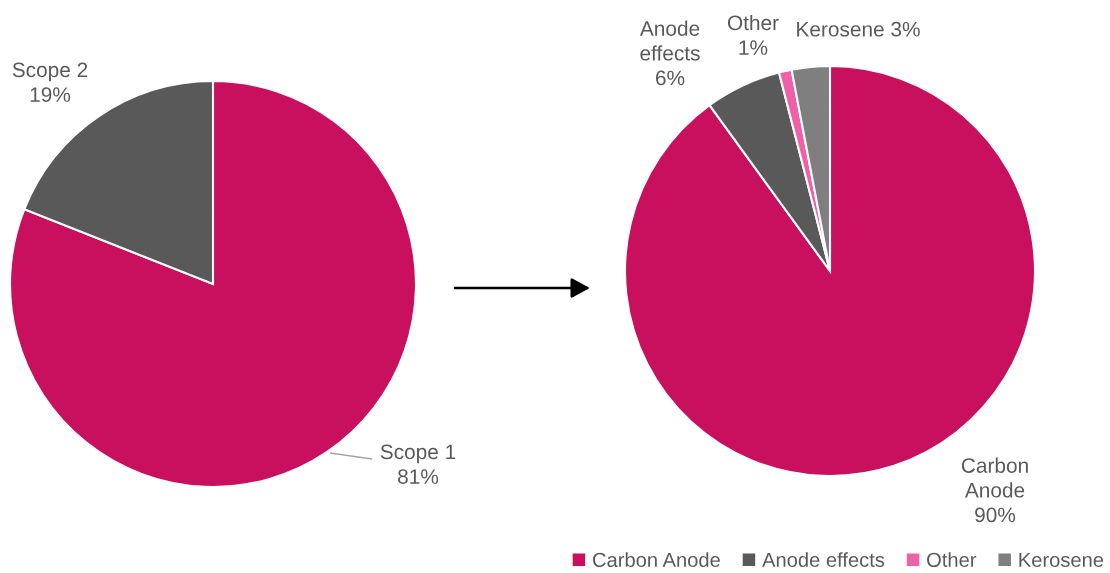 The height and width of the screenshot is (573, 1110). Describe the element at coordinates (823, 560) in the screenshot. I see `legend-label: Anode effects` at that location.